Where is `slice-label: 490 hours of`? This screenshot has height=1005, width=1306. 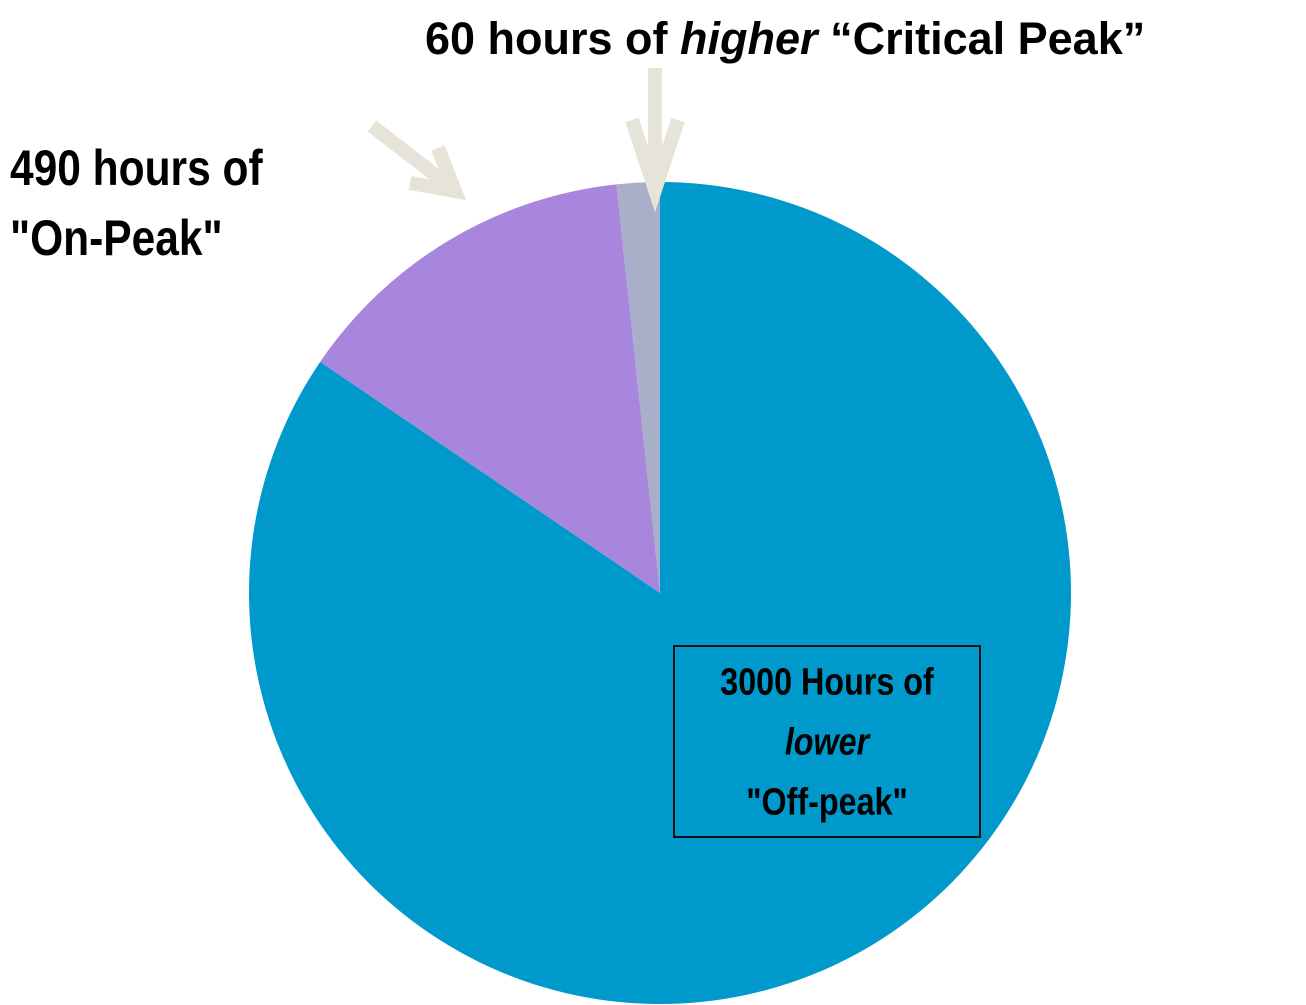 slice-label: 490 hours of is located at coordinates (136, 168).